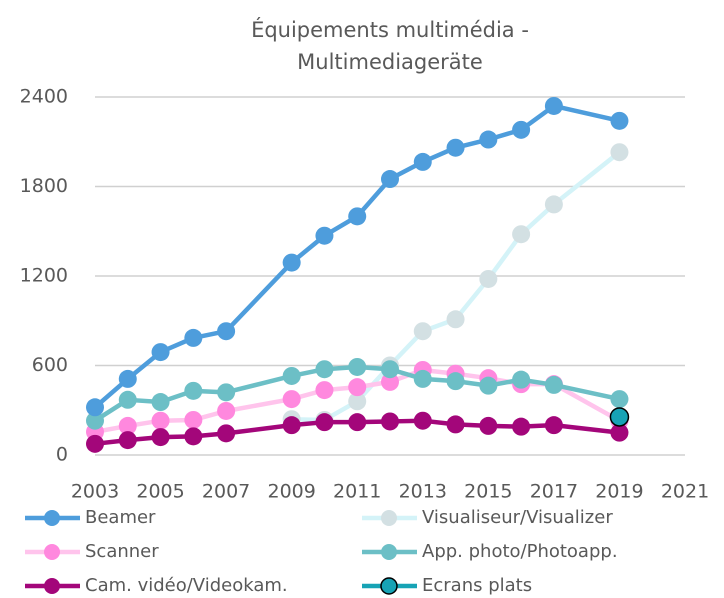 The image size is (724, 598). What do you see at coordinates (62, 455) in the screenshot?
I see `y-tick-label: 0` at bounding box center [62, 455].